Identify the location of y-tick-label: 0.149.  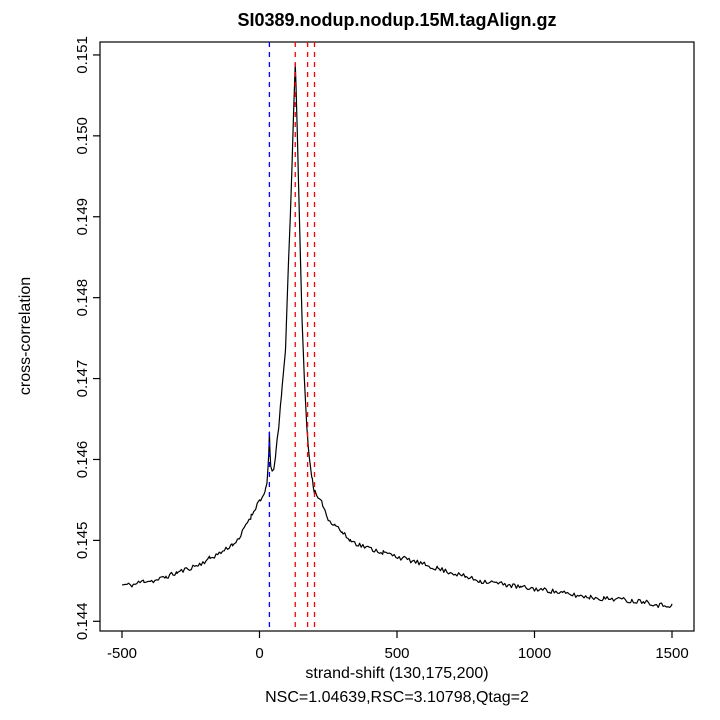
(82, 217).